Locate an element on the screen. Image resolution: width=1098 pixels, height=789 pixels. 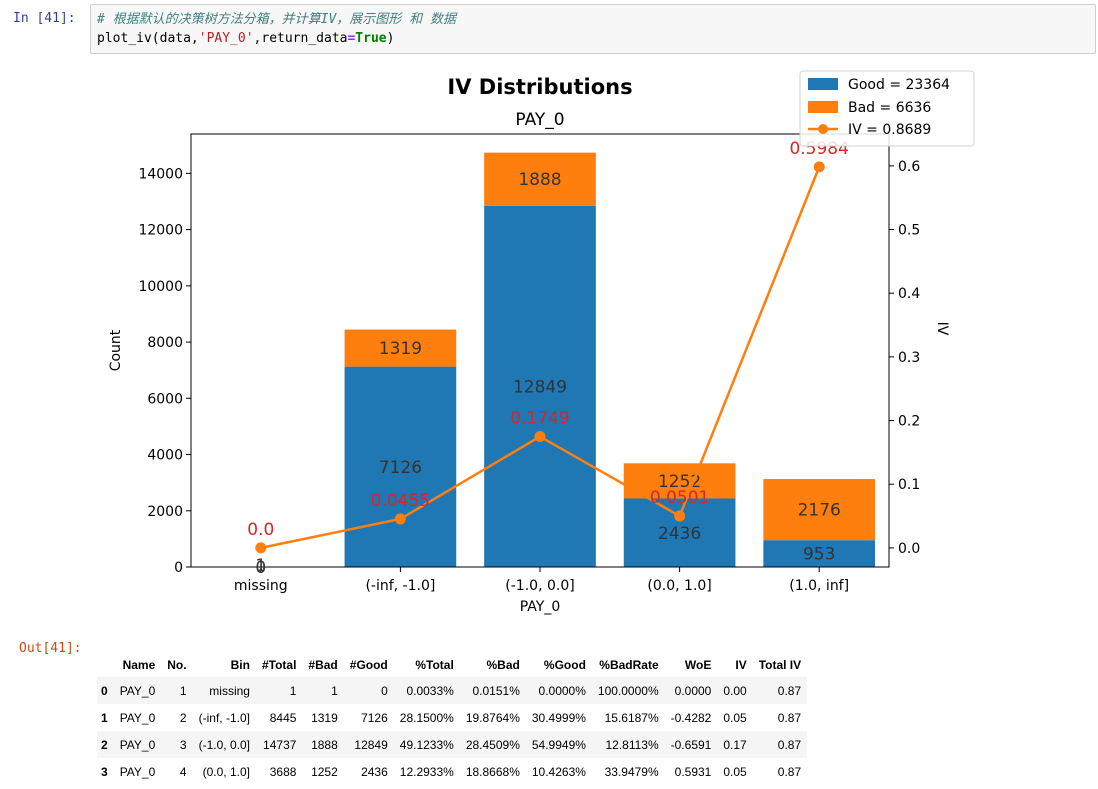
iv-point-label: 0.1749 is located at coordinates (539, 419).